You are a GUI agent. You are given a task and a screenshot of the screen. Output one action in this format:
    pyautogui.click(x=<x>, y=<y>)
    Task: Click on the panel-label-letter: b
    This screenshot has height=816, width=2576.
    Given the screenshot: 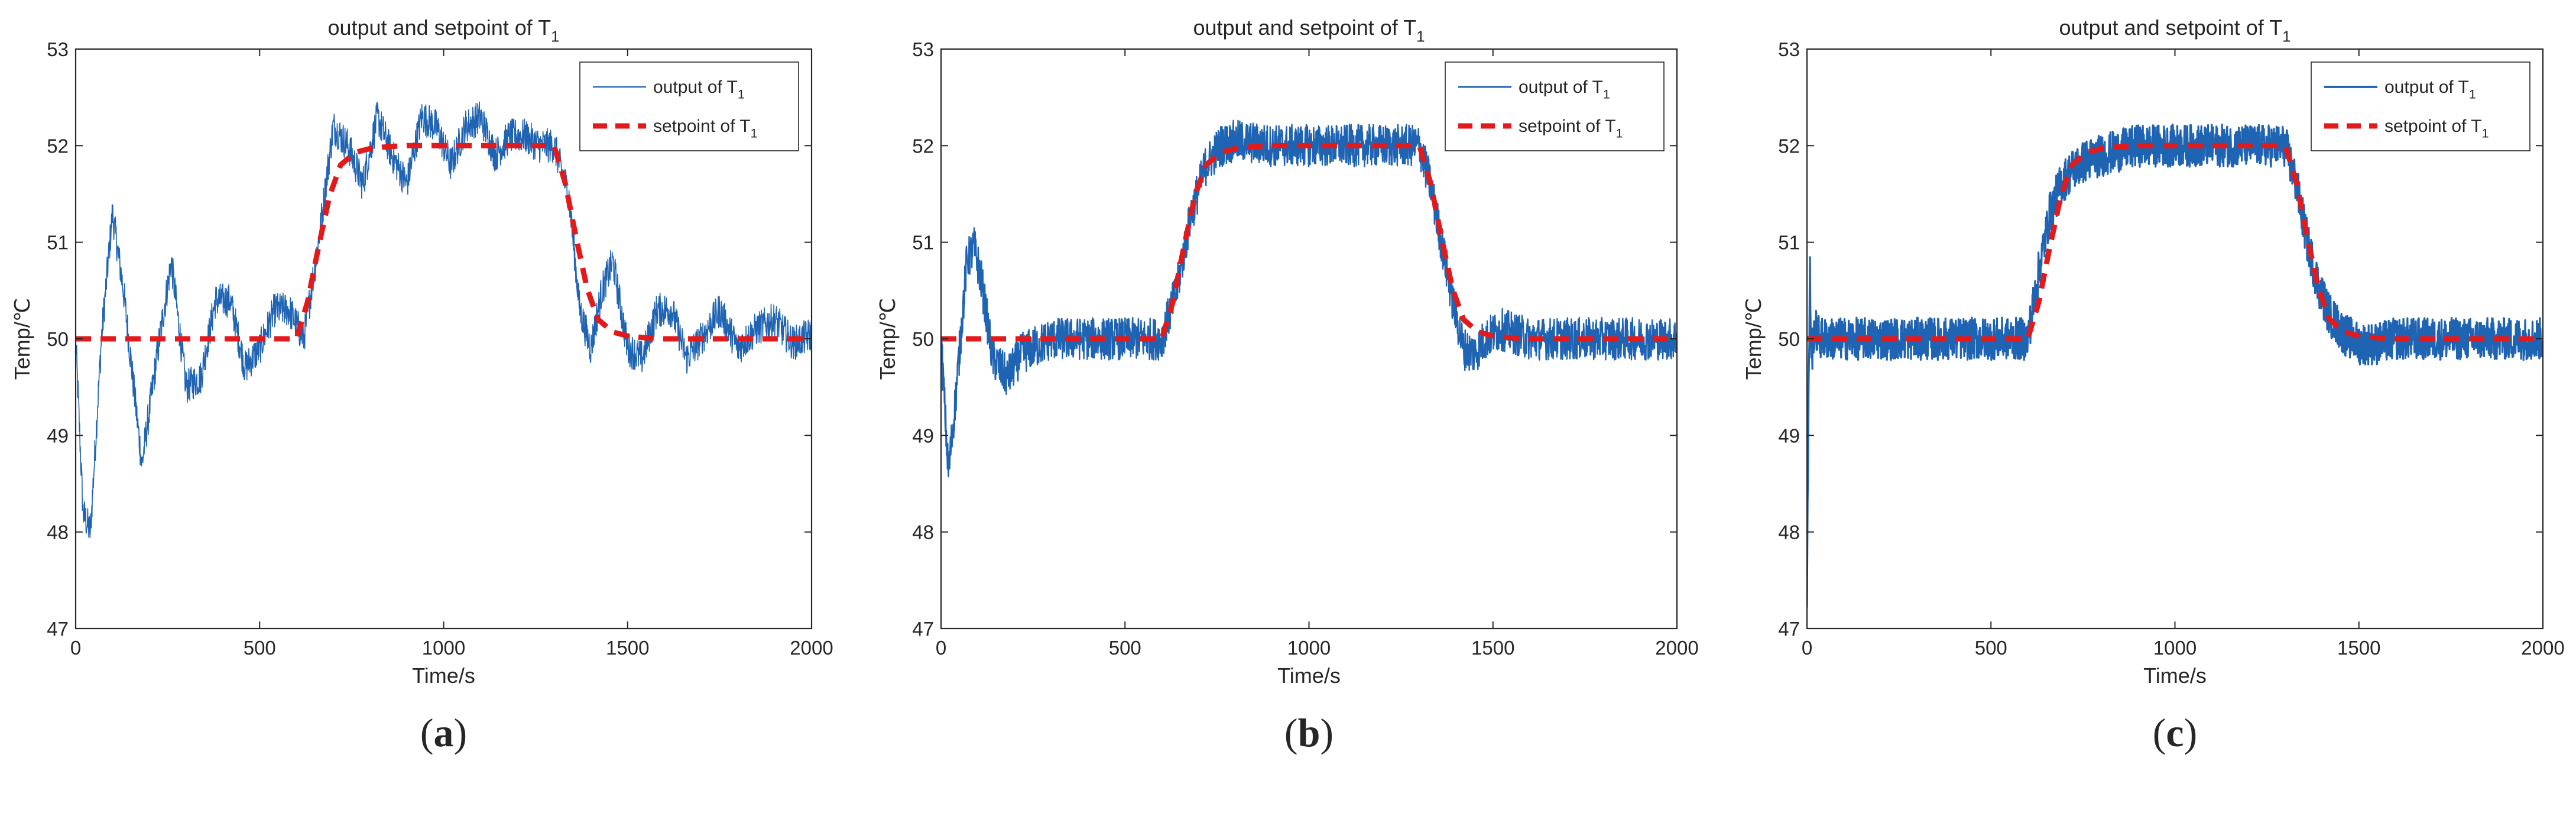 What is the action you would take?
    pyautogui.click(x=1309, y=733)
    